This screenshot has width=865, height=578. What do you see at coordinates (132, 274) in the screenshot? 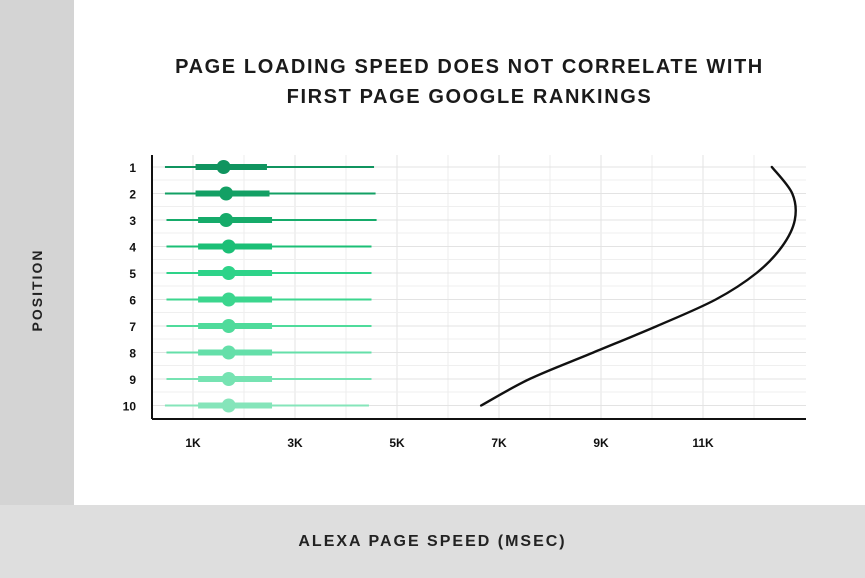
I see `y-tick-label: 5` at bounding box center [132, 274].